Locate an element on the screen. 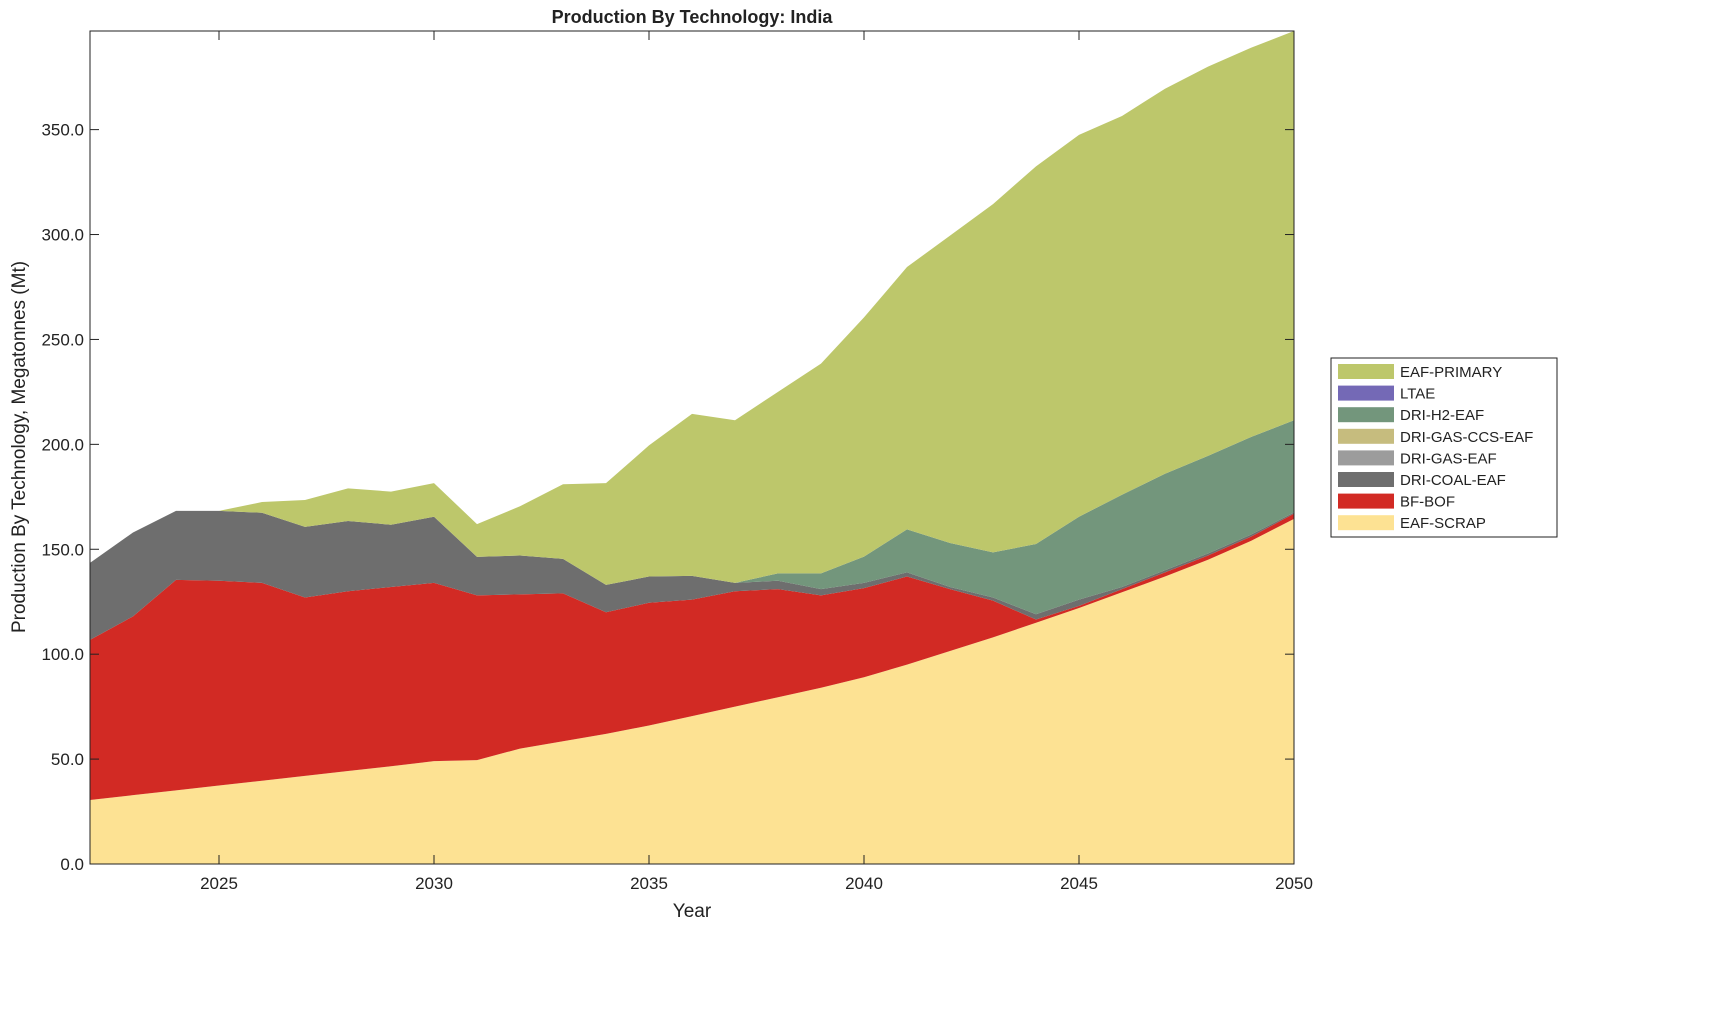  x-tick-label: 2045 is located at coordinates (1079, 883).